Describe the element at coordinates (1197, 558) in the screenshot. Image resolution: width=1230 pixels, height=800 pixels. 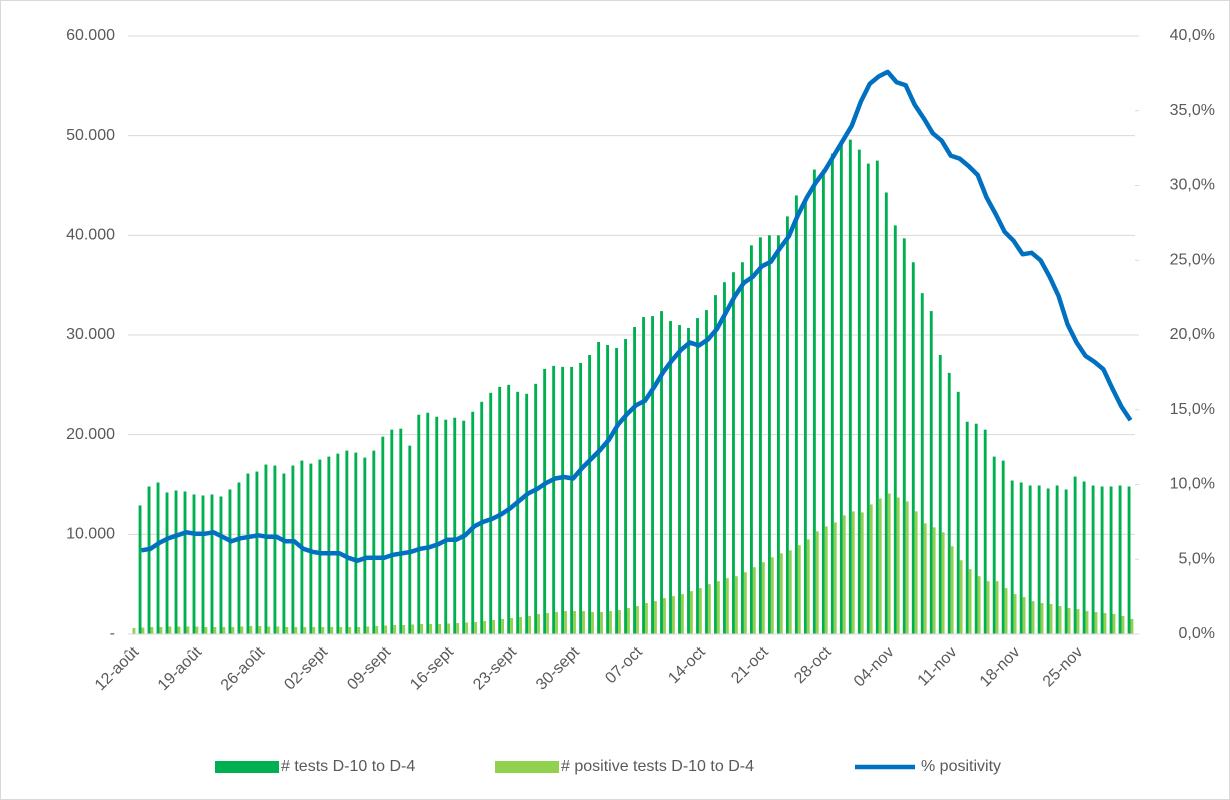
I see `y2-tick-label: 5,0%` at that location.